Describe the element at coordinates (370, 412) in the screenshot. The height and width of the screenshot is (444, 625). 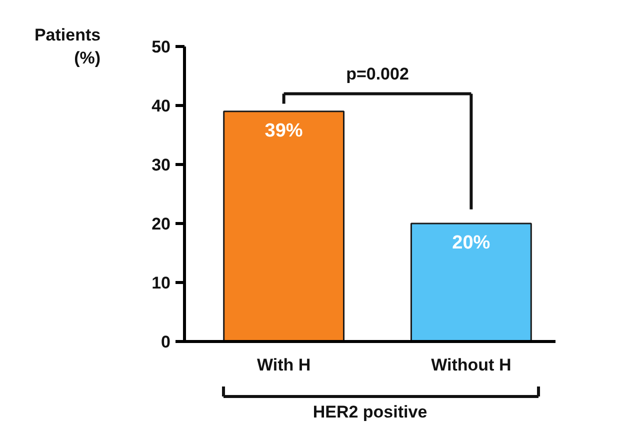
I see `x-axis-title: HER2 positive` at that location.